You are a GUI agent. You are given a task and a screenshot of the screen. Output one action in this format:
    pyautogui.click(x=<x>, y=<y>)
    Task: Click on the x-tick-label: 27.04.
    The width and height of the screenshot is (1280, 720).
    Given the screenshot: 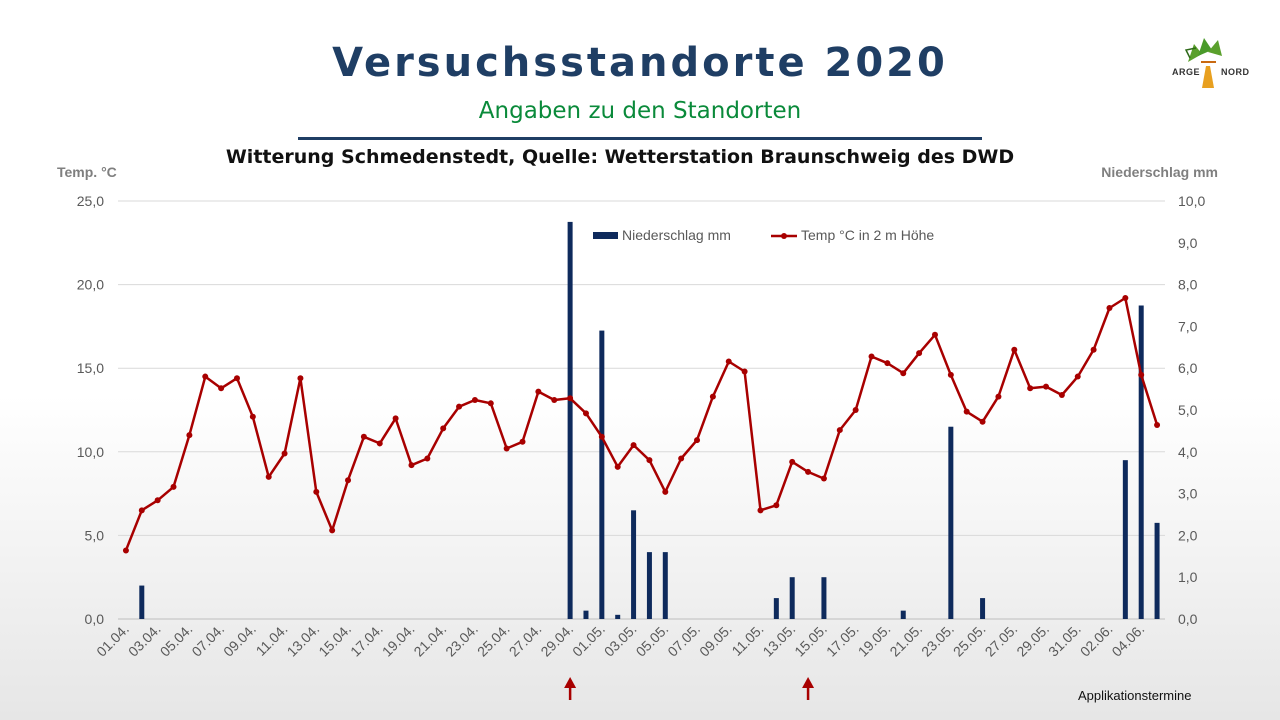 What is the action you would take?
    pyautogui.click(x=525, y=640)
    